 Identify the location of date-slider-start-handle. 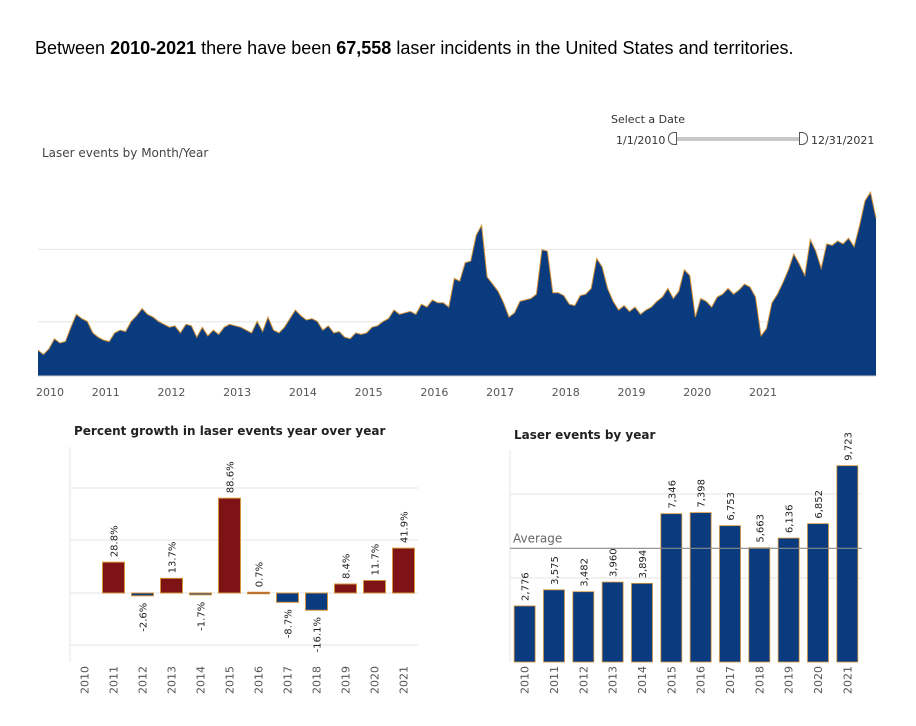
(672, 138).